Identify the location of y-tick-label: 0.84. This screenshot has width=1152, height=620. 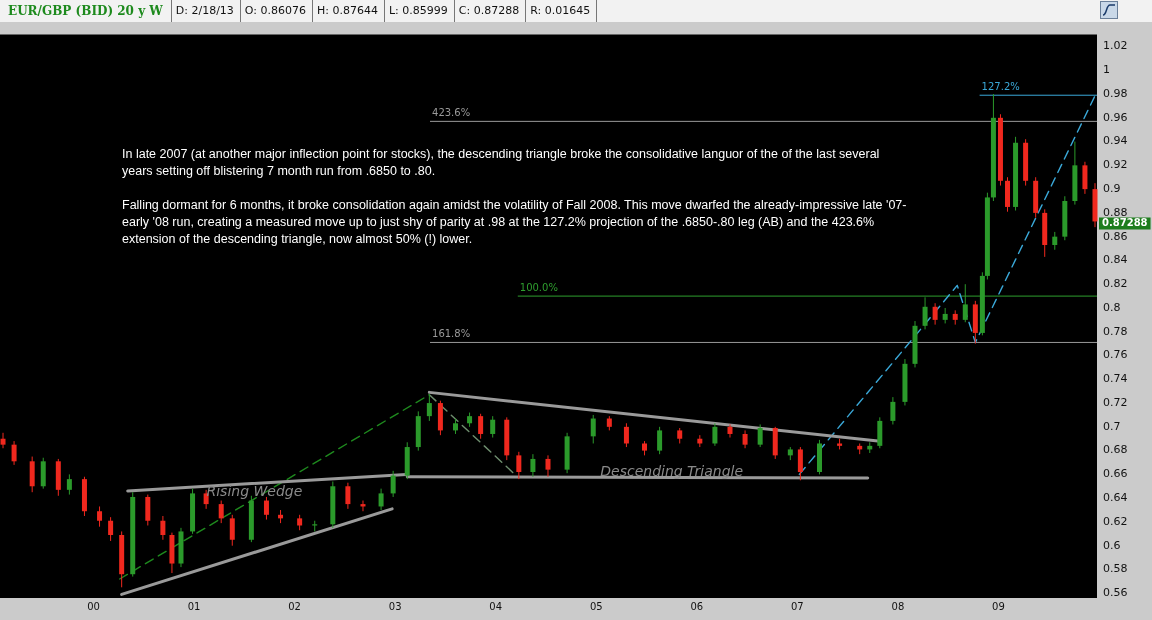
(1115, 260).